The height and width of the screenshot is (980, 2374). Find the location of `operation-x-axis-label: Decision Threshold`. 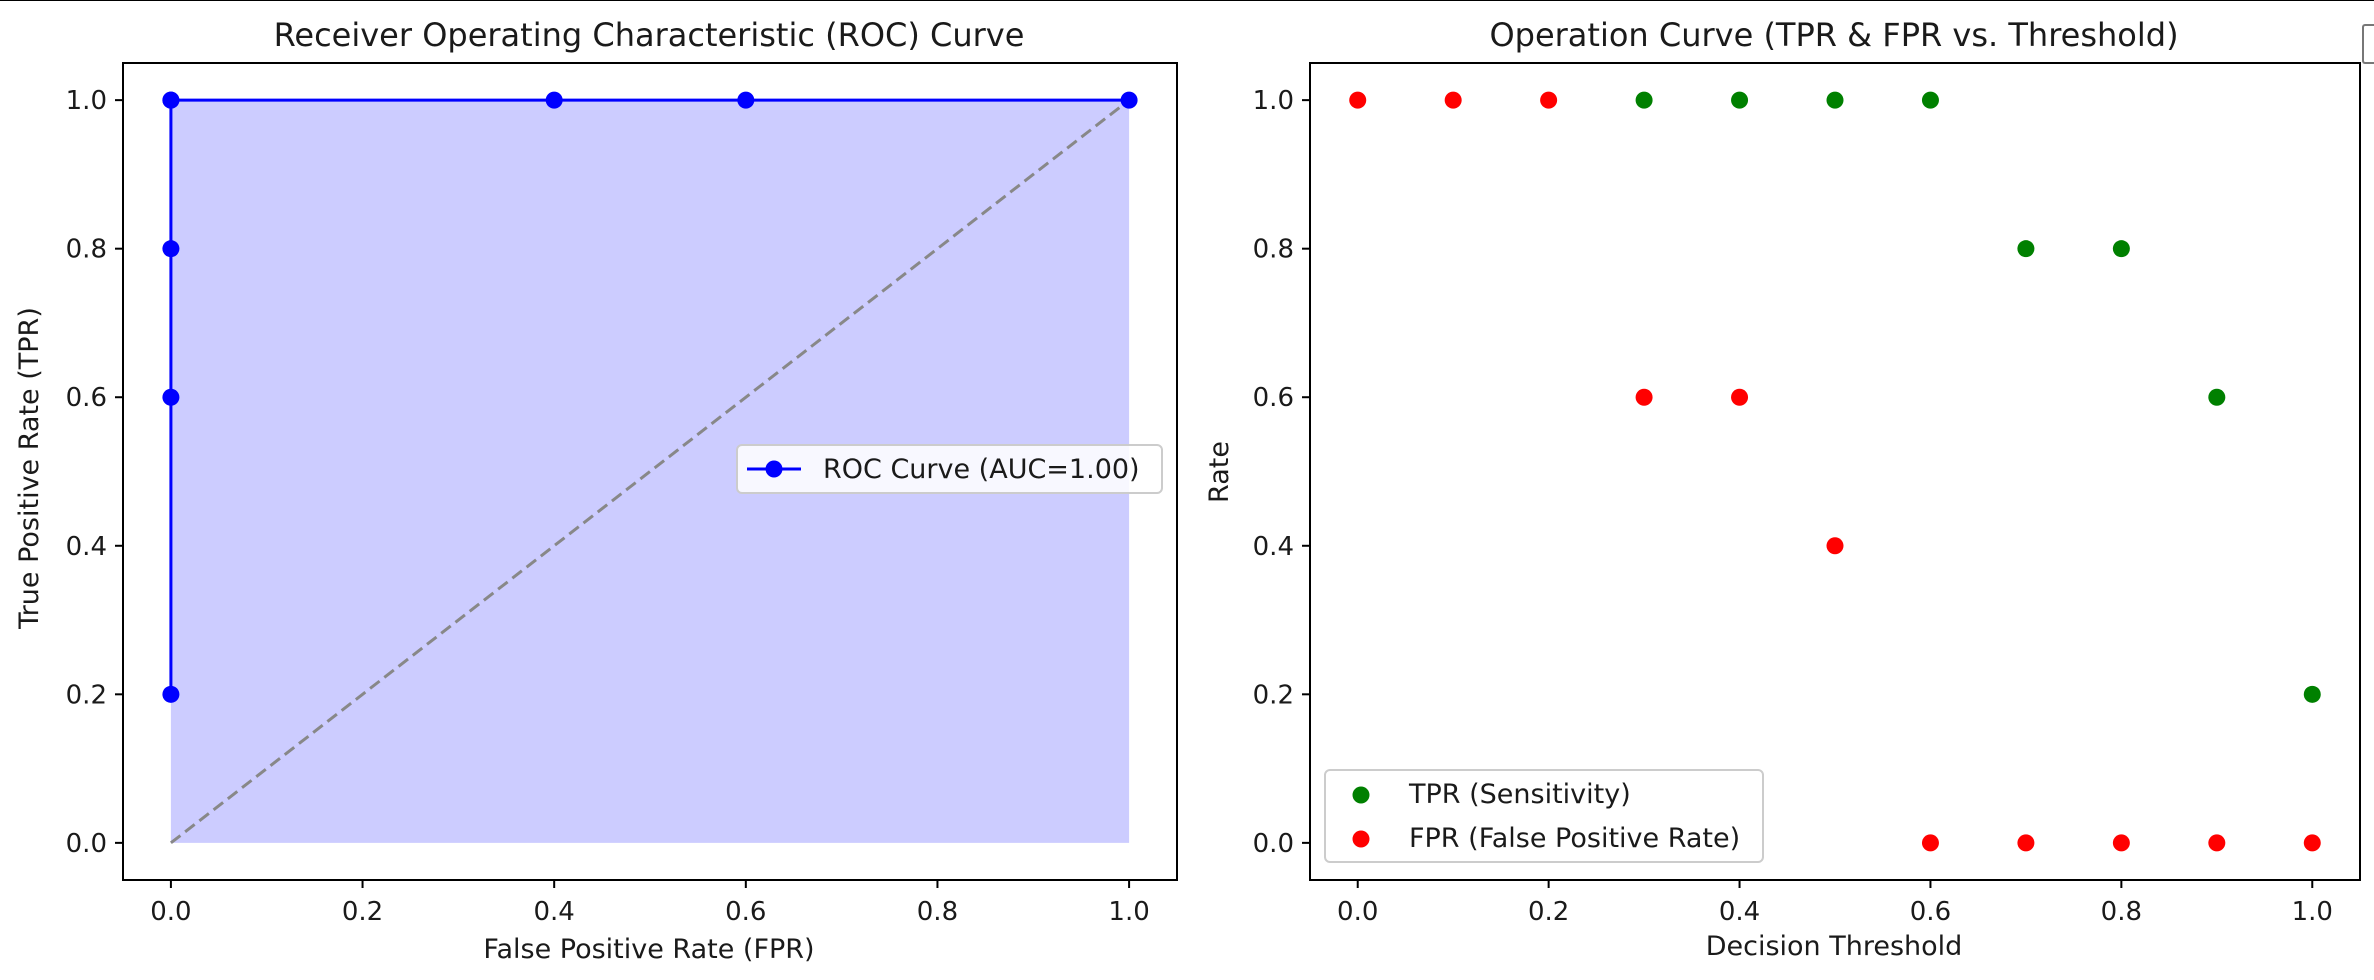

operation-x-axis-label: Decision Threshold is located at coordinates (1834, 946).